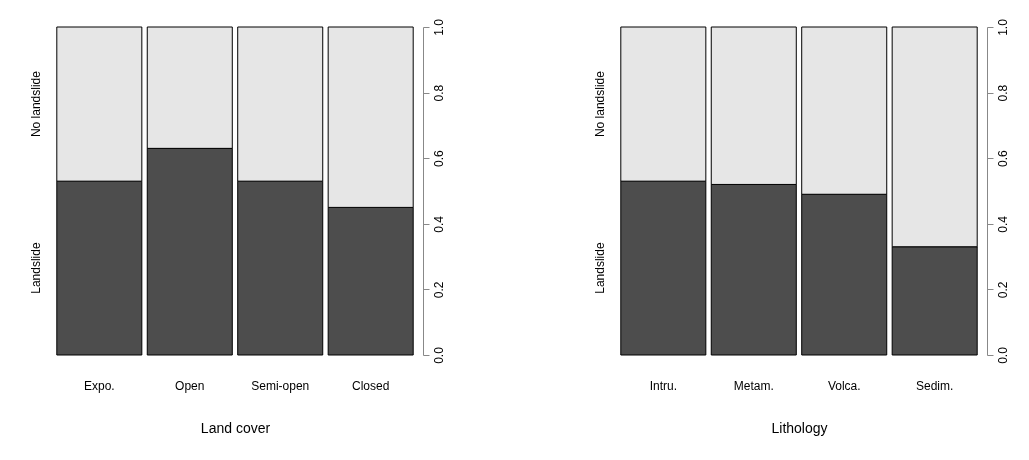 The image size is (1029, 460). I want to click on x-tick-label: Intru., so click(663, 385).